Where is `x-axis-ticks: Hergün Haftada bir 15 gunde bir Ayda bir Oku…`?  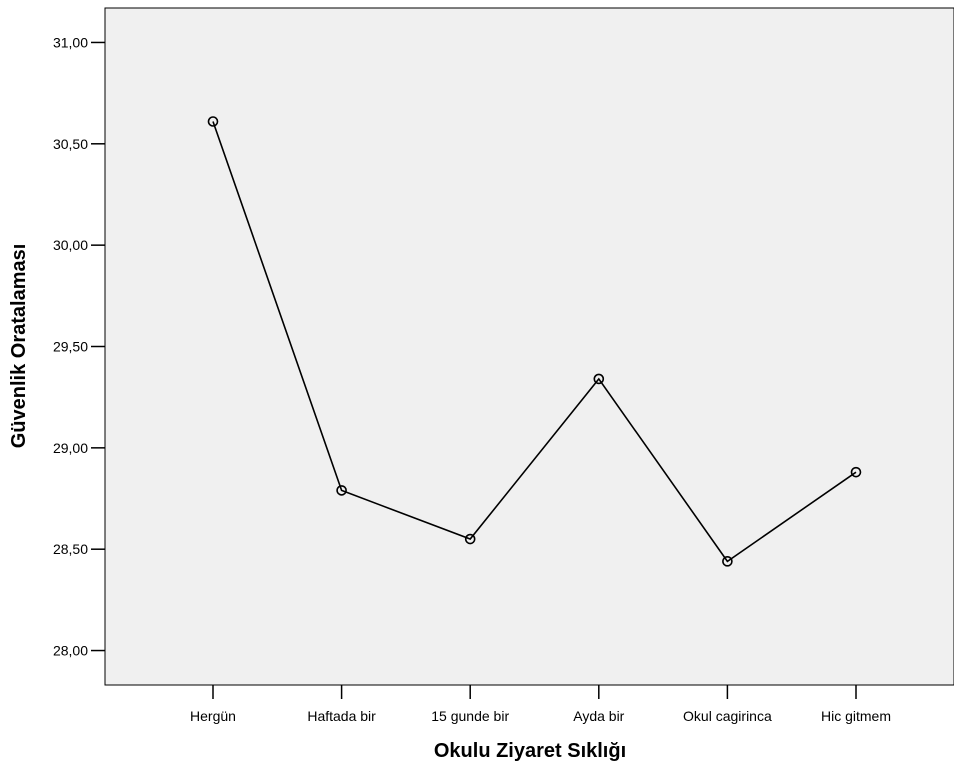
x-axis-ticks: Hergün Haftada bir 15 gunde bir Ayda bir Oku… is located at coordinates (540, 704).